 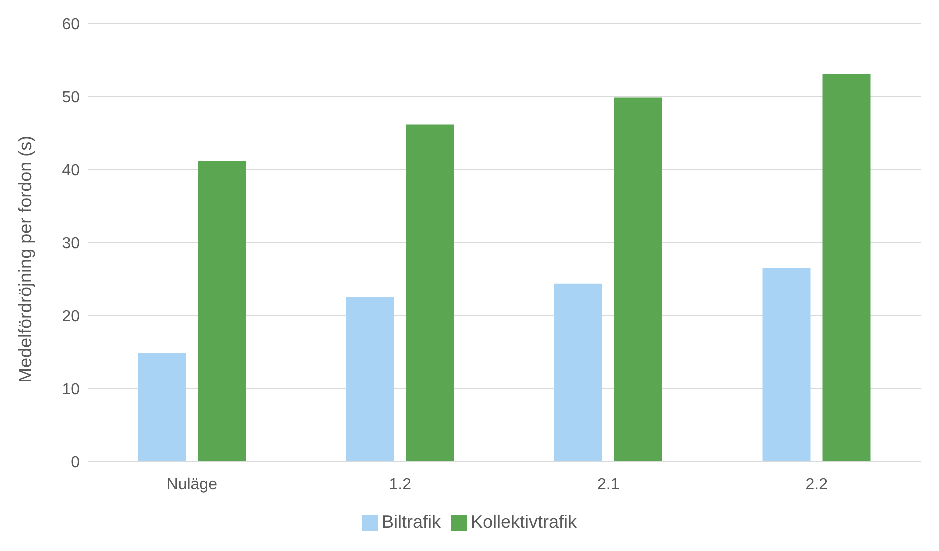 What do you see at coordinates (75, 463) in the screenshot?
I see `y-tick-label: 0` at bounding box center [75, 463].